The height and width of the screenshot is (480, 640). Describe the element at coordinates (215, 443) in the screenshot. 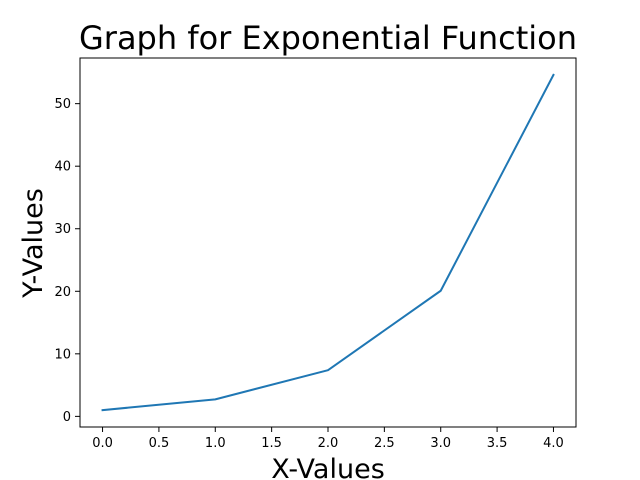

I see `x-tick-label: 1.0` at that location.